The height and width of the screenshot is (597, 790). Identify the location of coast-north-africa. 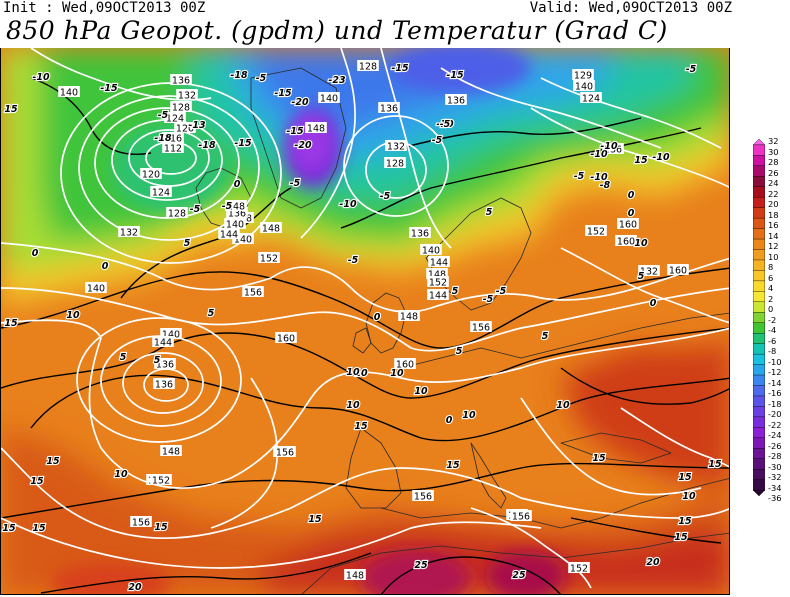
(515, 563).